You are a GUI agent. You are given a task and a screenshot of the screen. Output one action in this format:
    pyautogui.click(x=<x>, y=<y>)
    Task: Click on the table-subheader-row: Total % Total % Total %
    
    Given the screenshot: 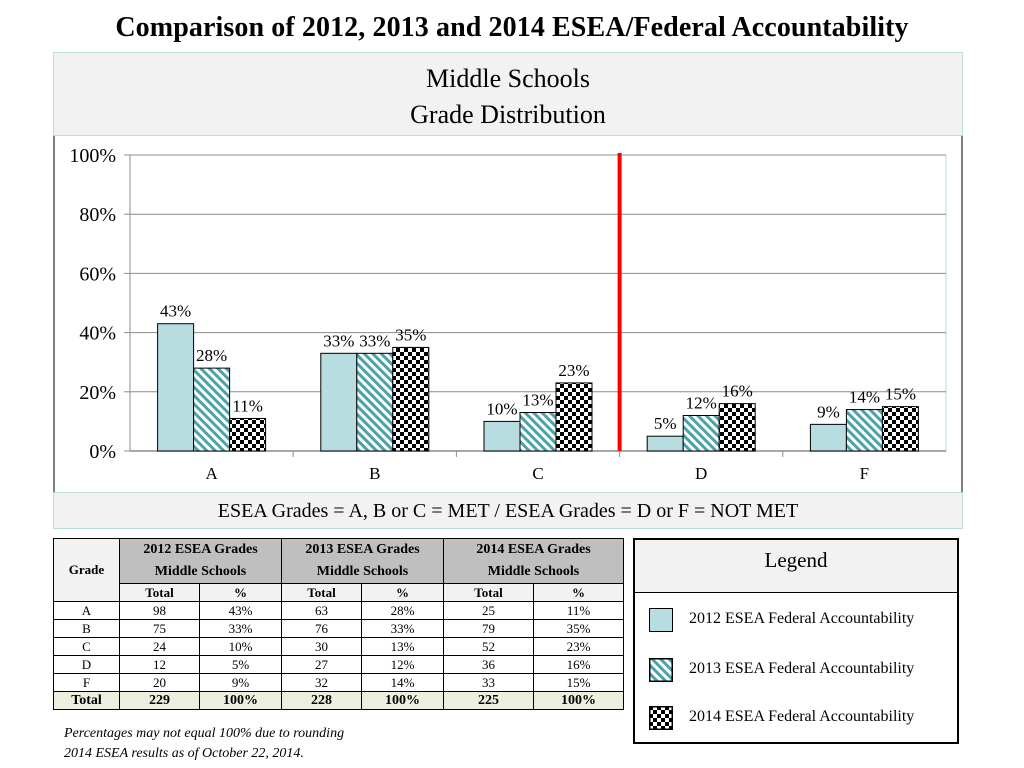 What is the action you would take?
    pyautogui.click(x=339, y=592)
    